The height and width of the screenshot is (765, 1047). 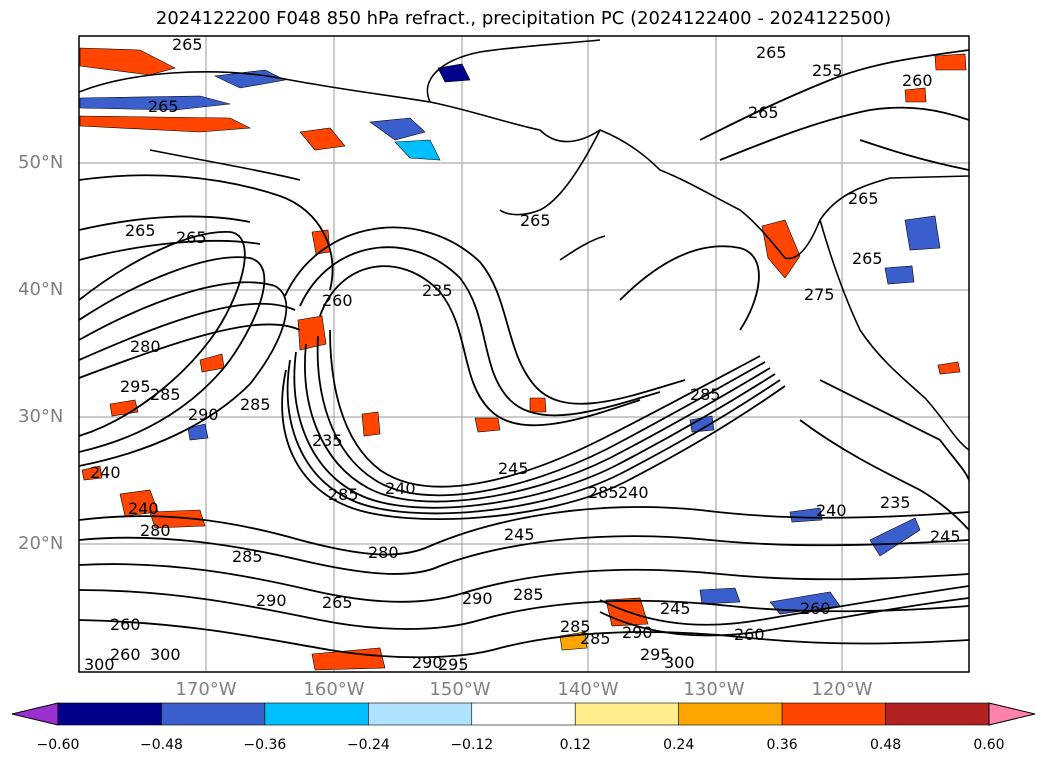 I want to click on colorbar-tick-label: 0.60, so click(x=989, y=745).